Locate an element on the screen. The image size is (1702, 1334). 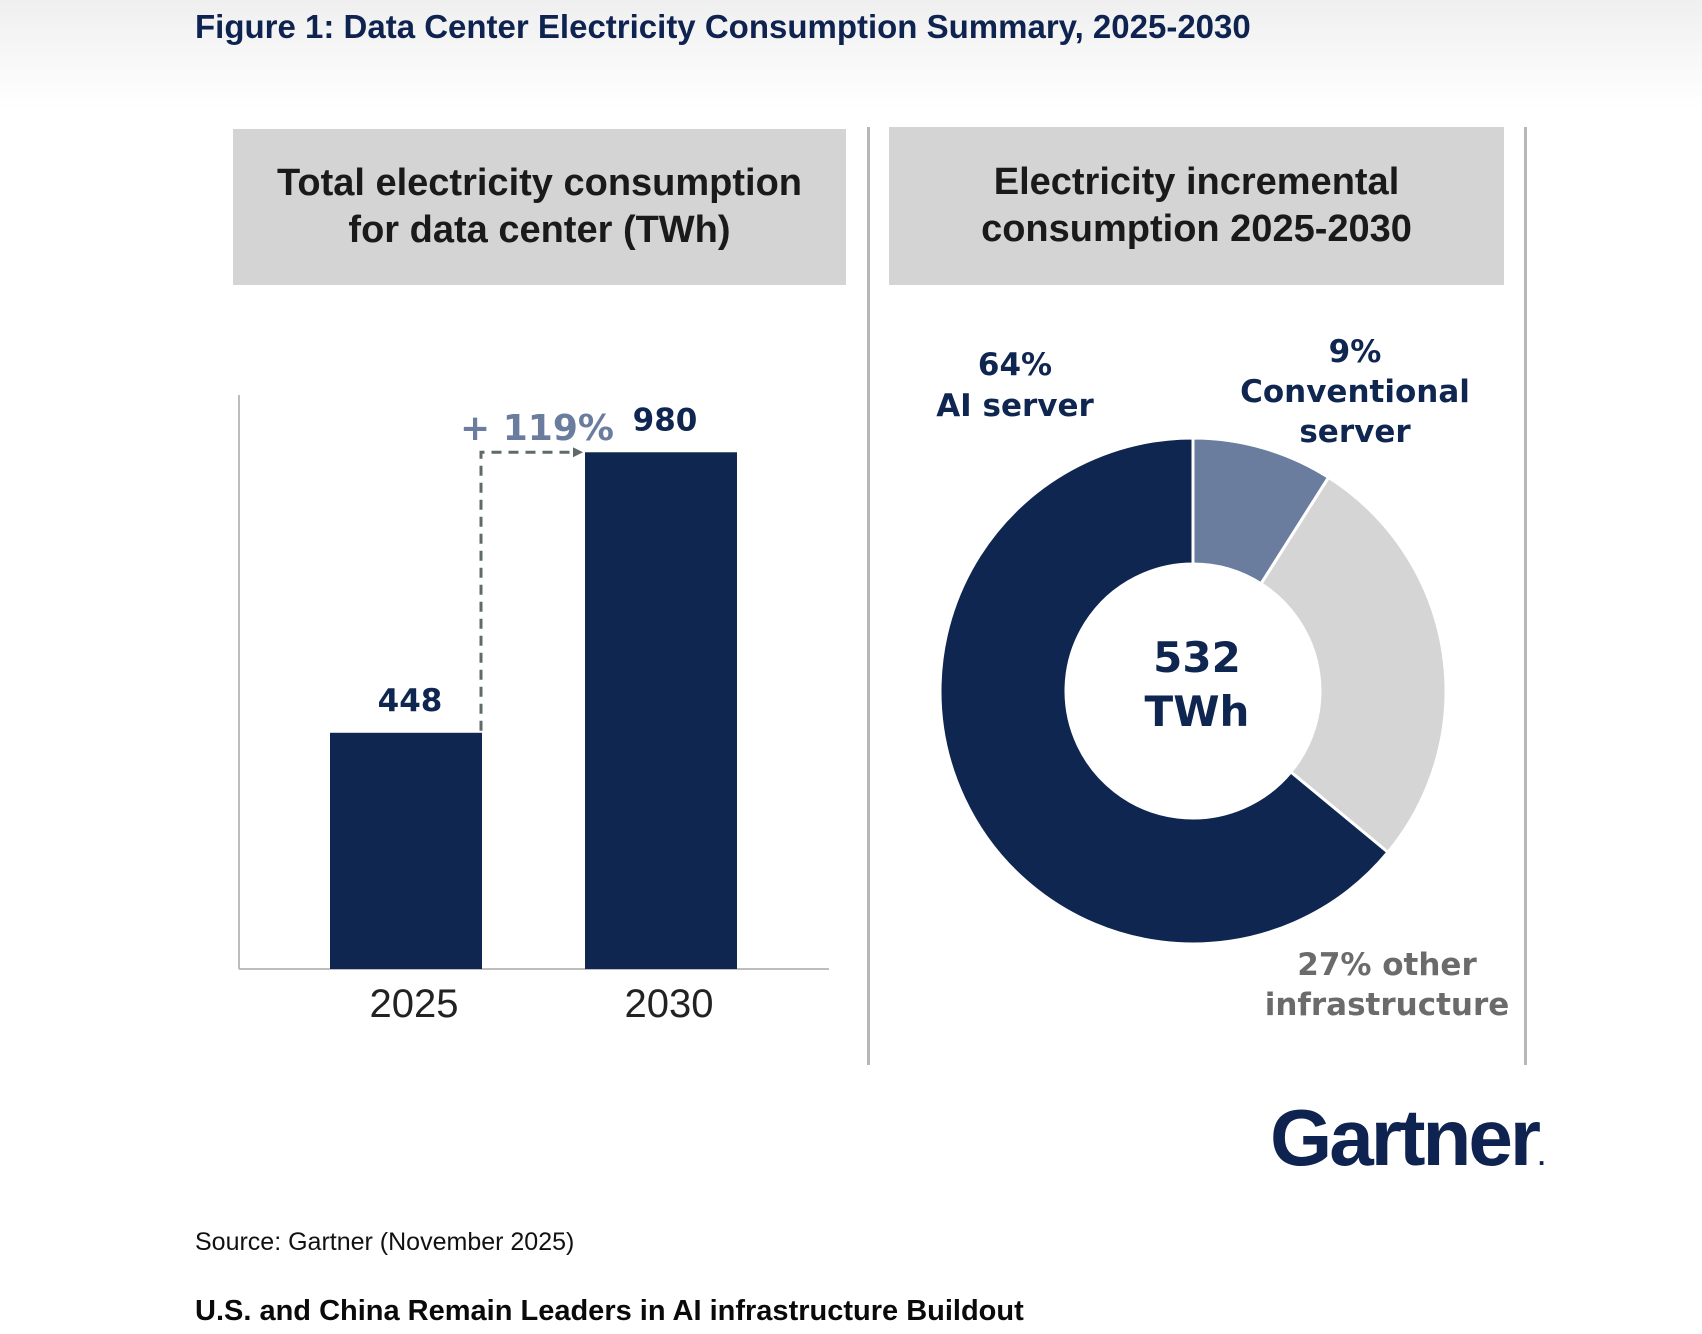
slice-label-line: infrastructure is located at coordinates (1387, 1005).